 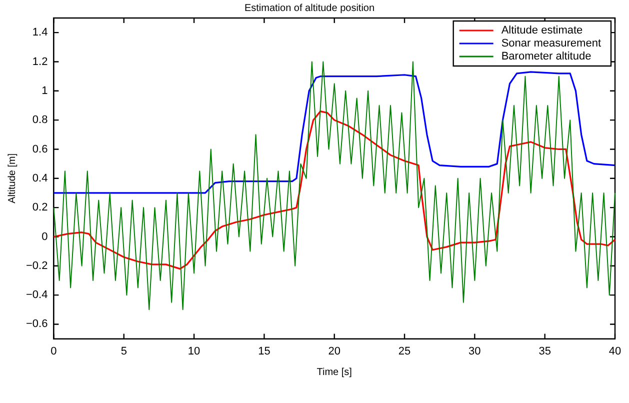 What do you see at coordinates (546, 56) in the screenshot?
I see `legend-label: Barometer altitude` at bounding box center [546, 56].